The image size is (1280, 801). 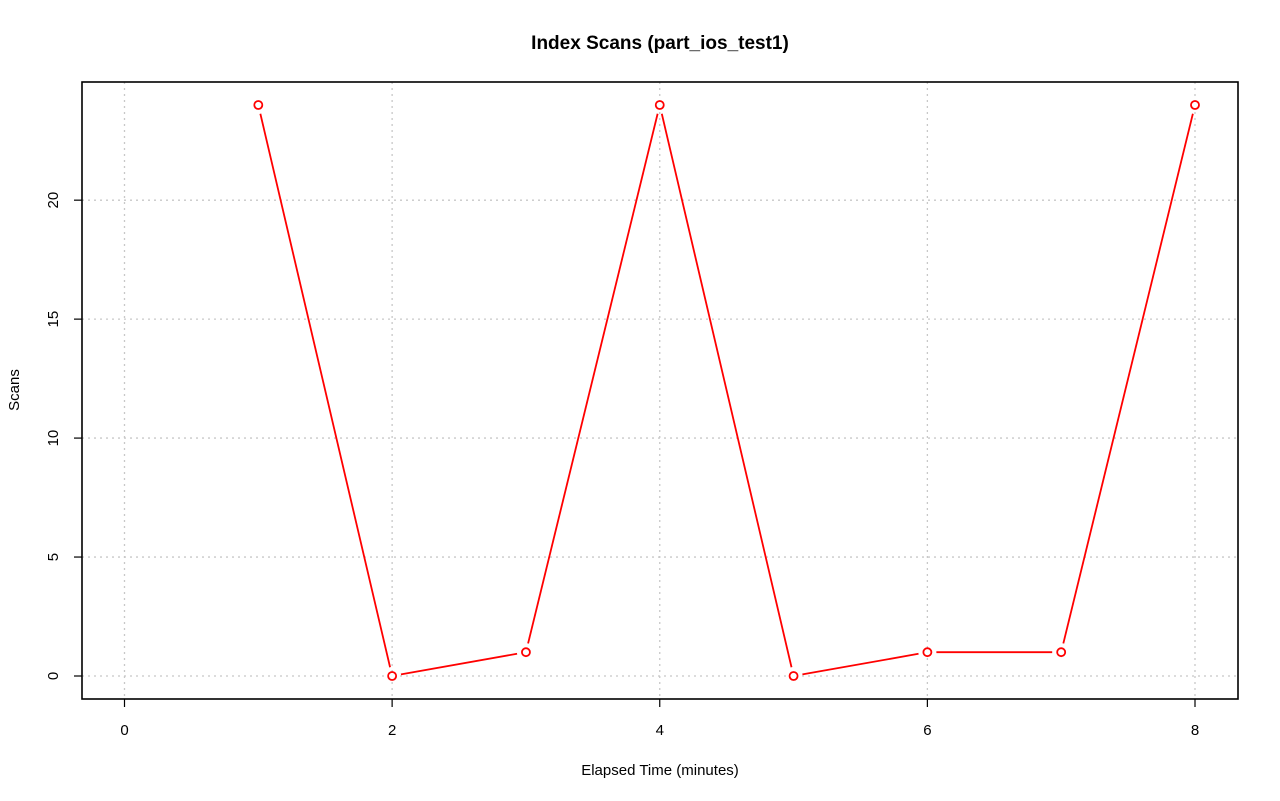 I want to click on y-tick-label: 0, so click(x=53, y=676).